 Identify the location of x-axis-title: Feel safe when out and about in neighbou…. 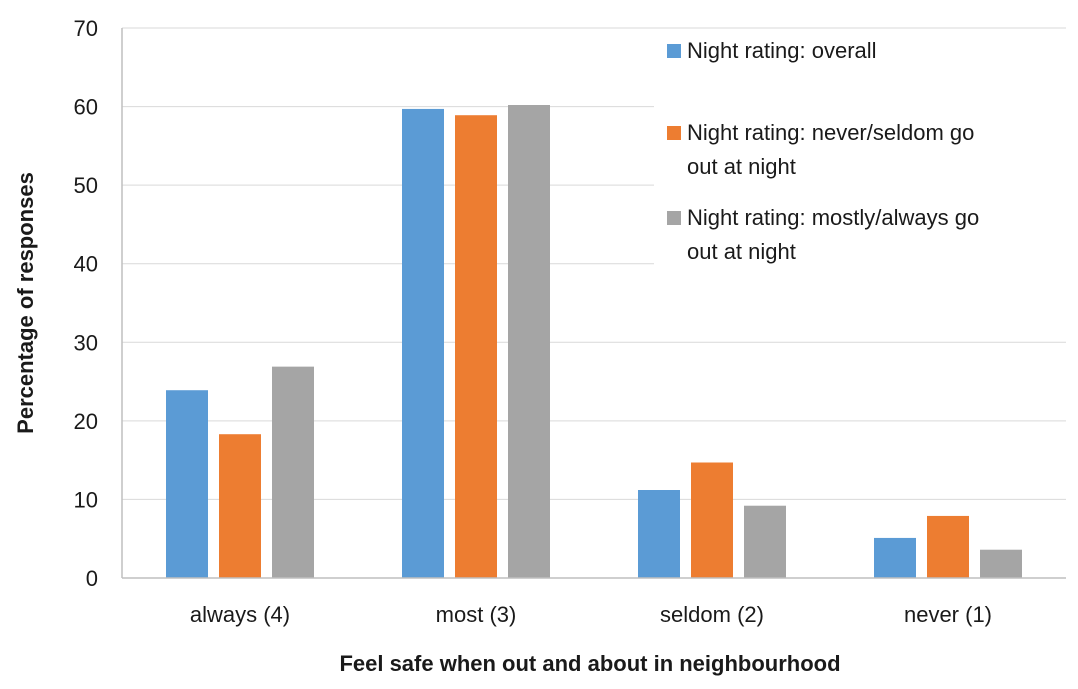
(589, 663).